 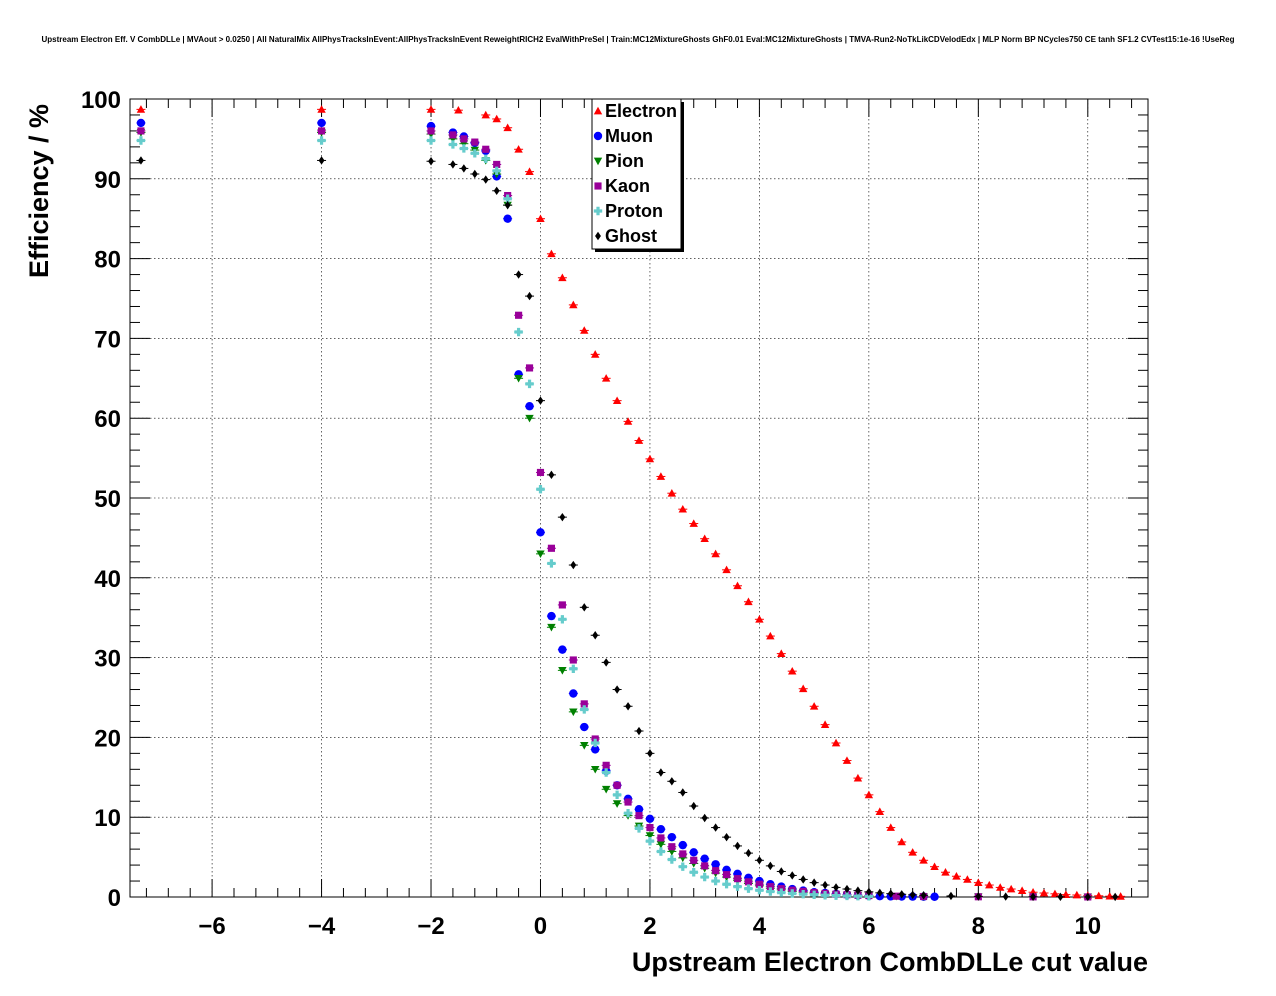 I want to click on y-tick-label: 60, so click(x=107, y=419).